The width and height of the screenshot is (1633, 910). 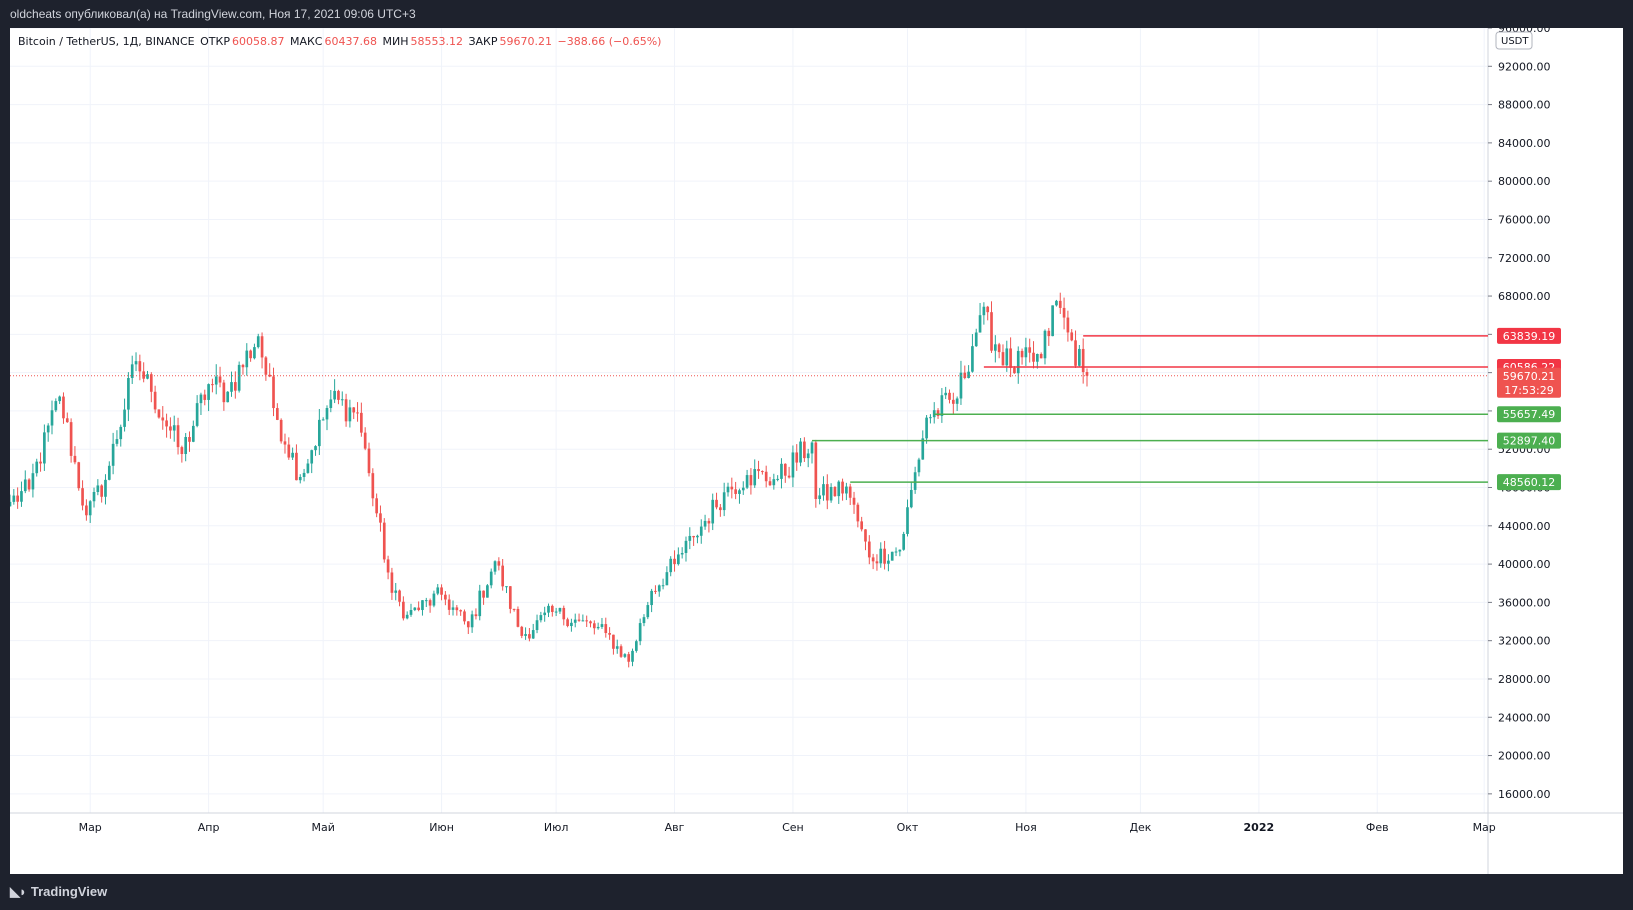 I want to click on price-tick-label: 68000.00, so click(x=1524, y=296).